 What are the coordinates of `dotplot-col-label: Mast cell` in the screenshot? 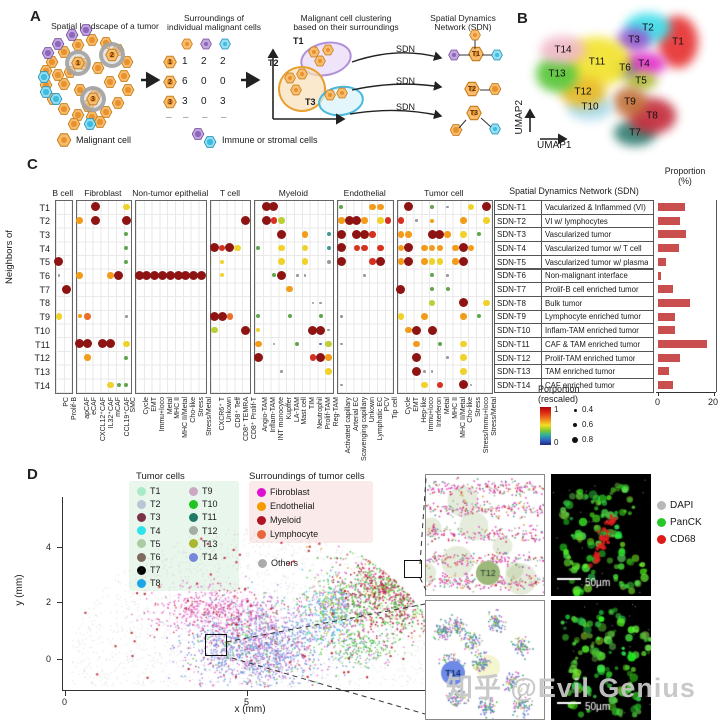 It's located at (305, 411).